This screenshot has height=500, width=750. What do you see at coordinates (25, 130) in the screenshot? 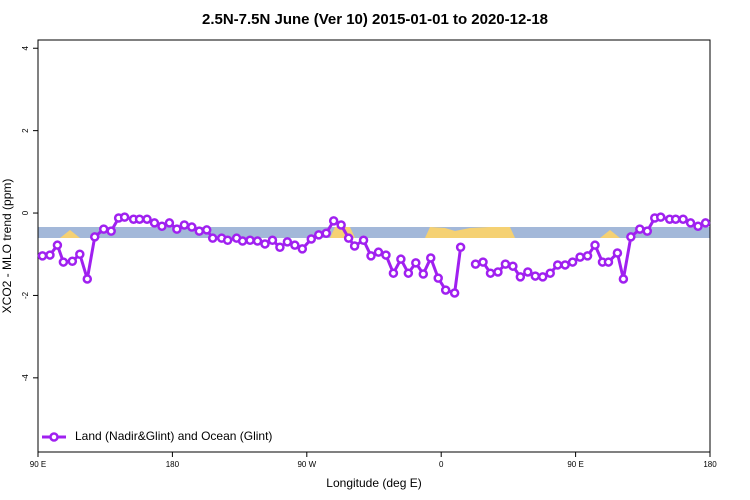
I see `y-tick-label: 2` at bounding box center [25, 130].